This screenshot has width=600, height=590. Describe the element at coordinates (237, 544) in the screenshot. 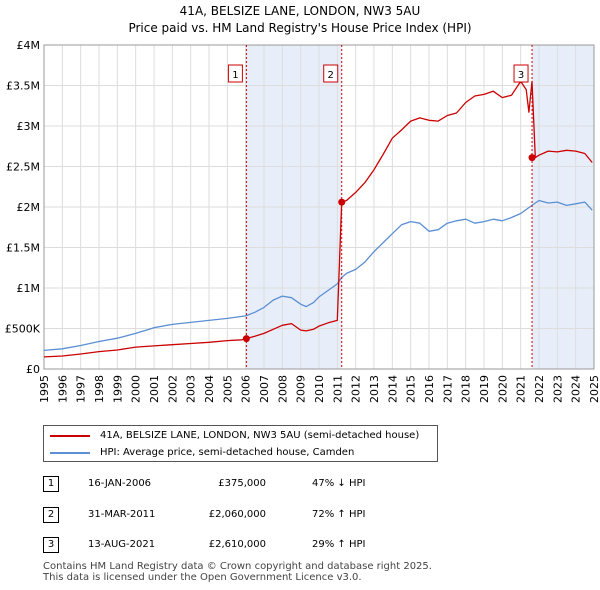

I see `transaction-price: £2,610,000` at that location.